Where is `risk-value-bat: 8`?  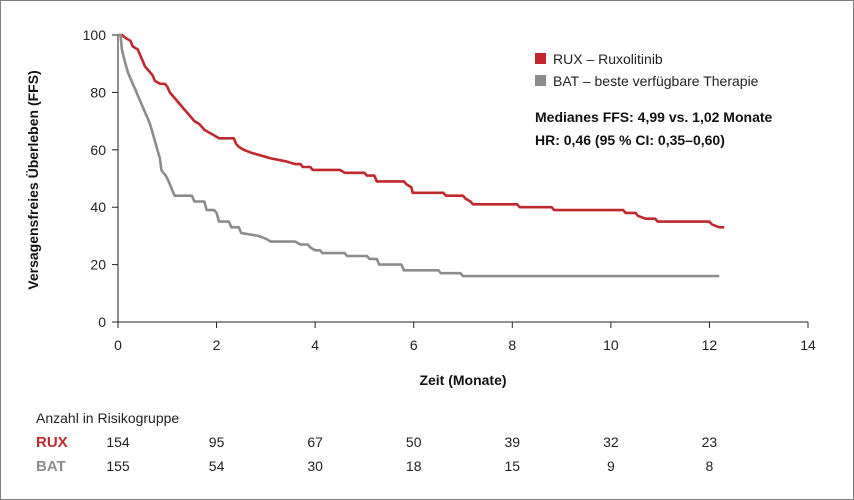
risk-value-bat: 8 is located at coordinates (710, 466).